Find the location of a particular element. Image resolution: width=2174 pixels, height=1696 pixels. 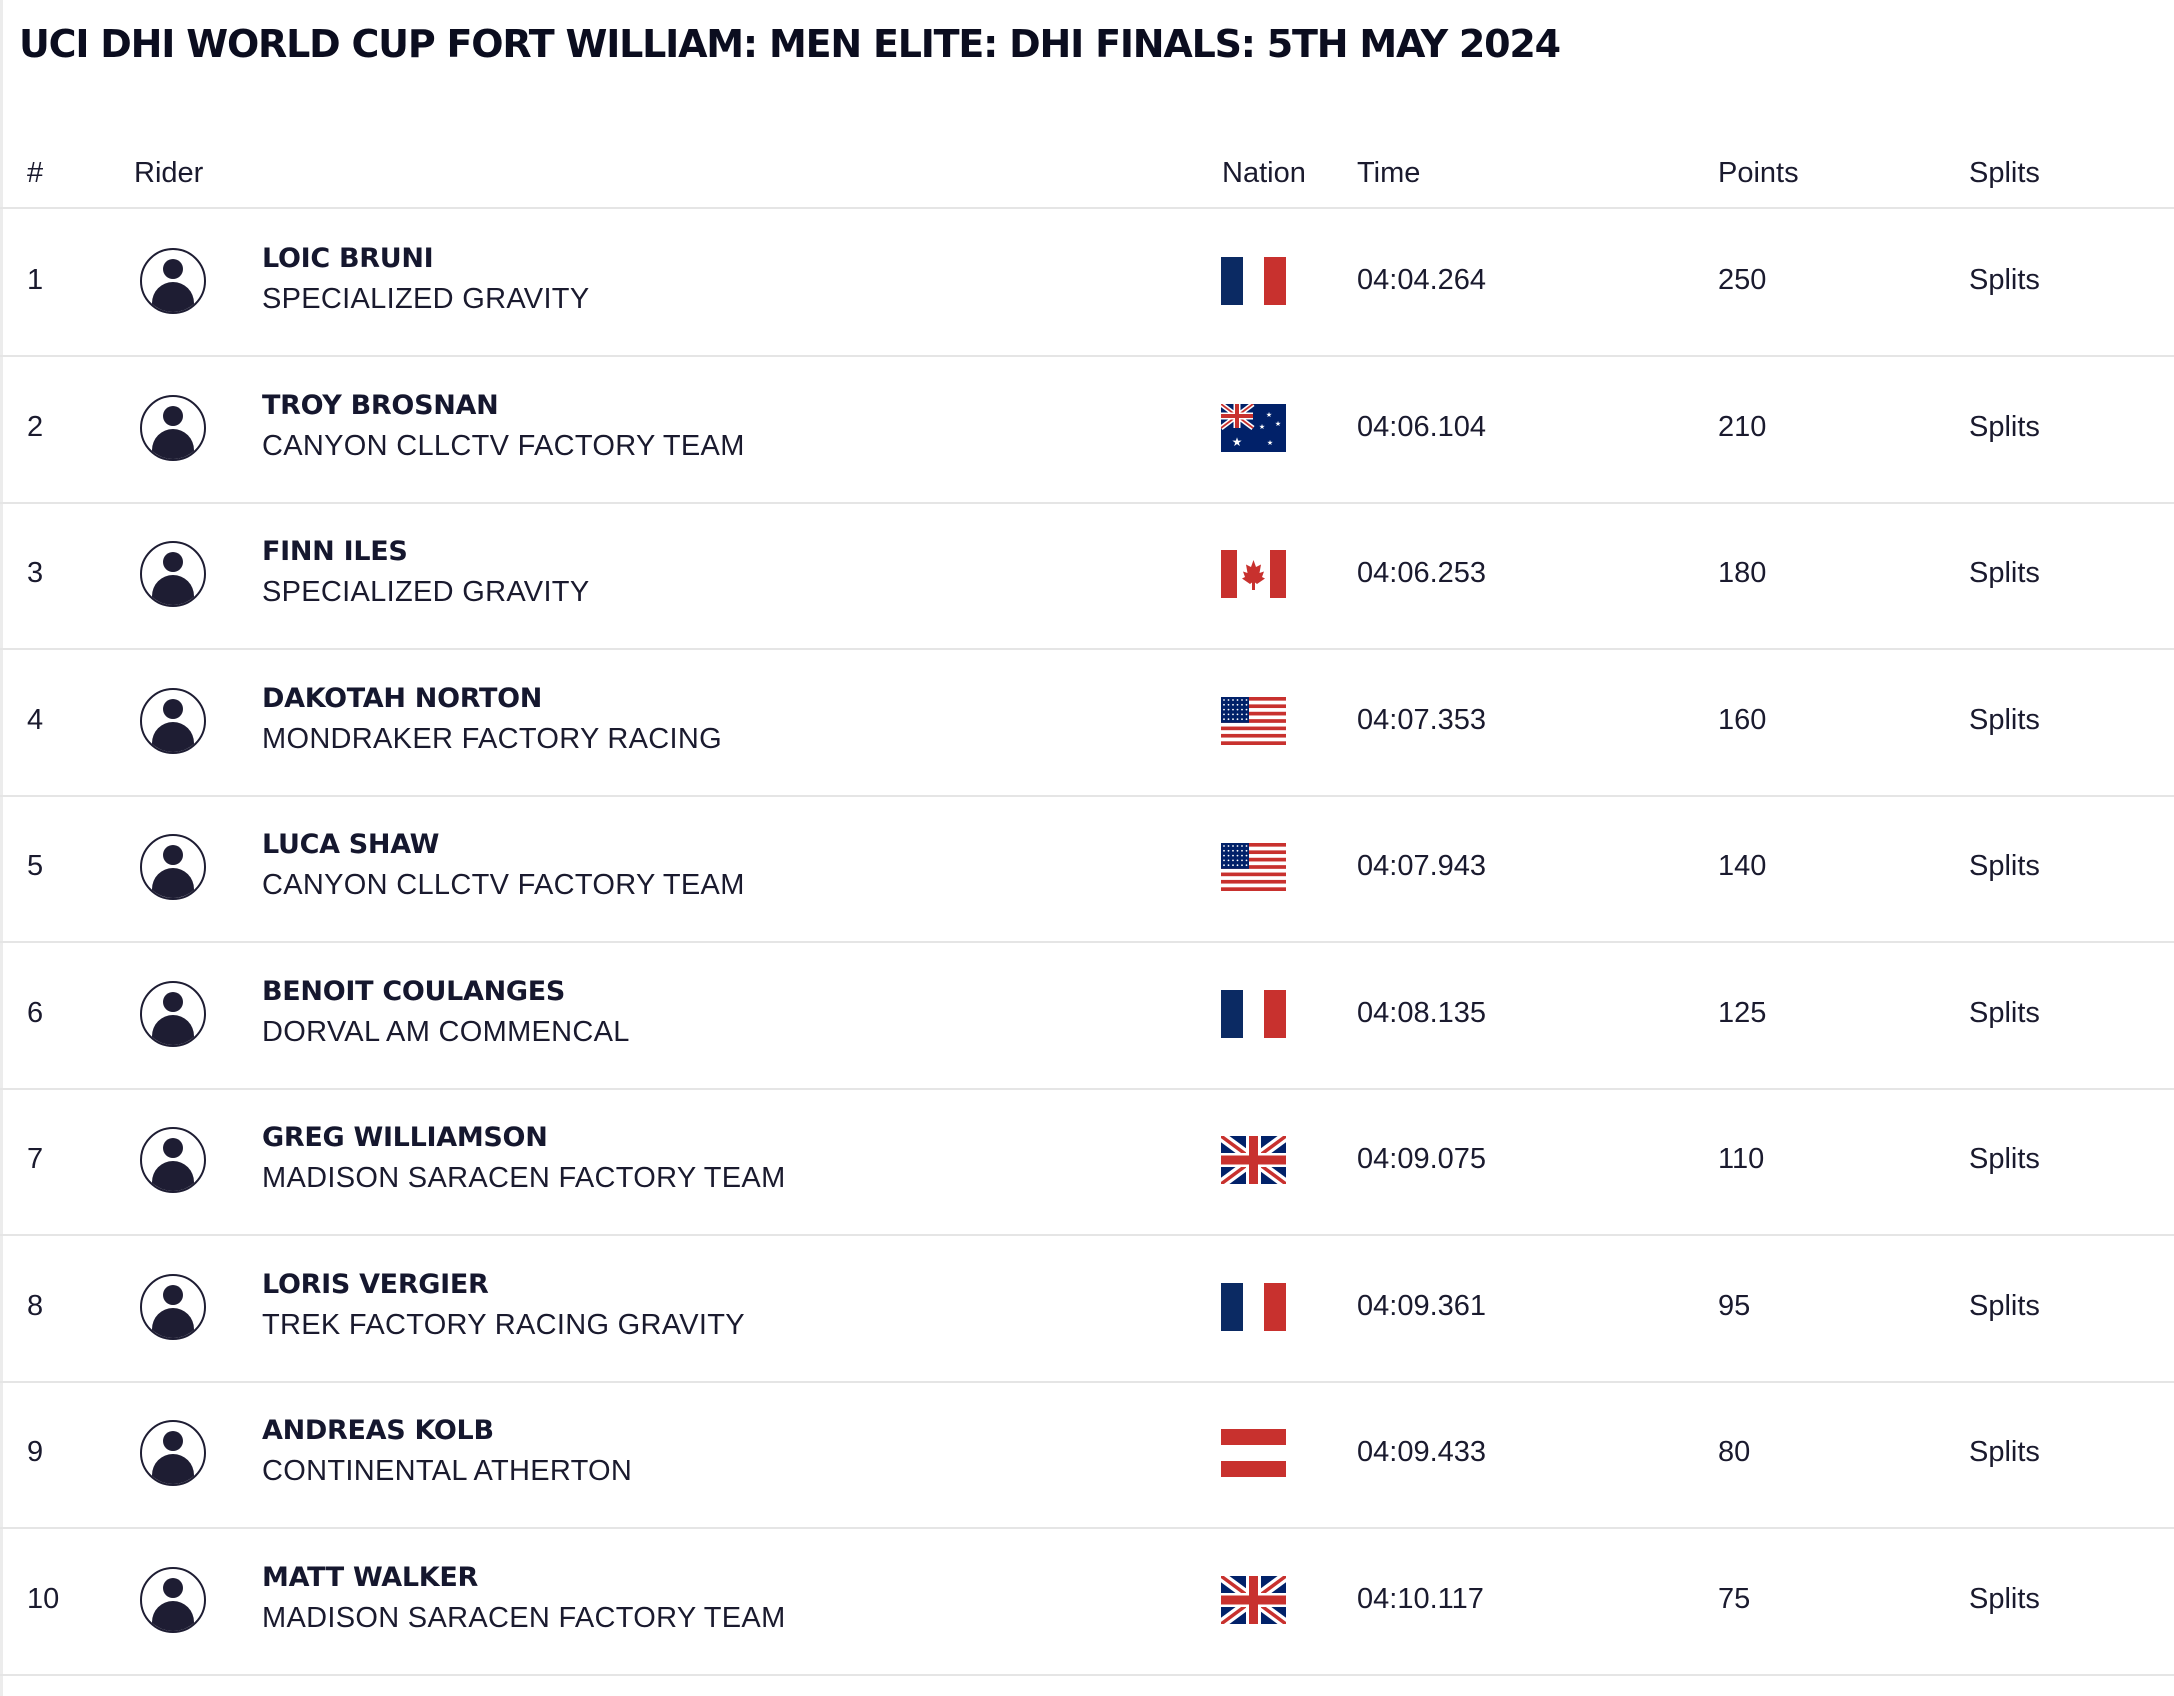

rider-name: DAKOTAH NORTON is located at coordinates (402, 698).